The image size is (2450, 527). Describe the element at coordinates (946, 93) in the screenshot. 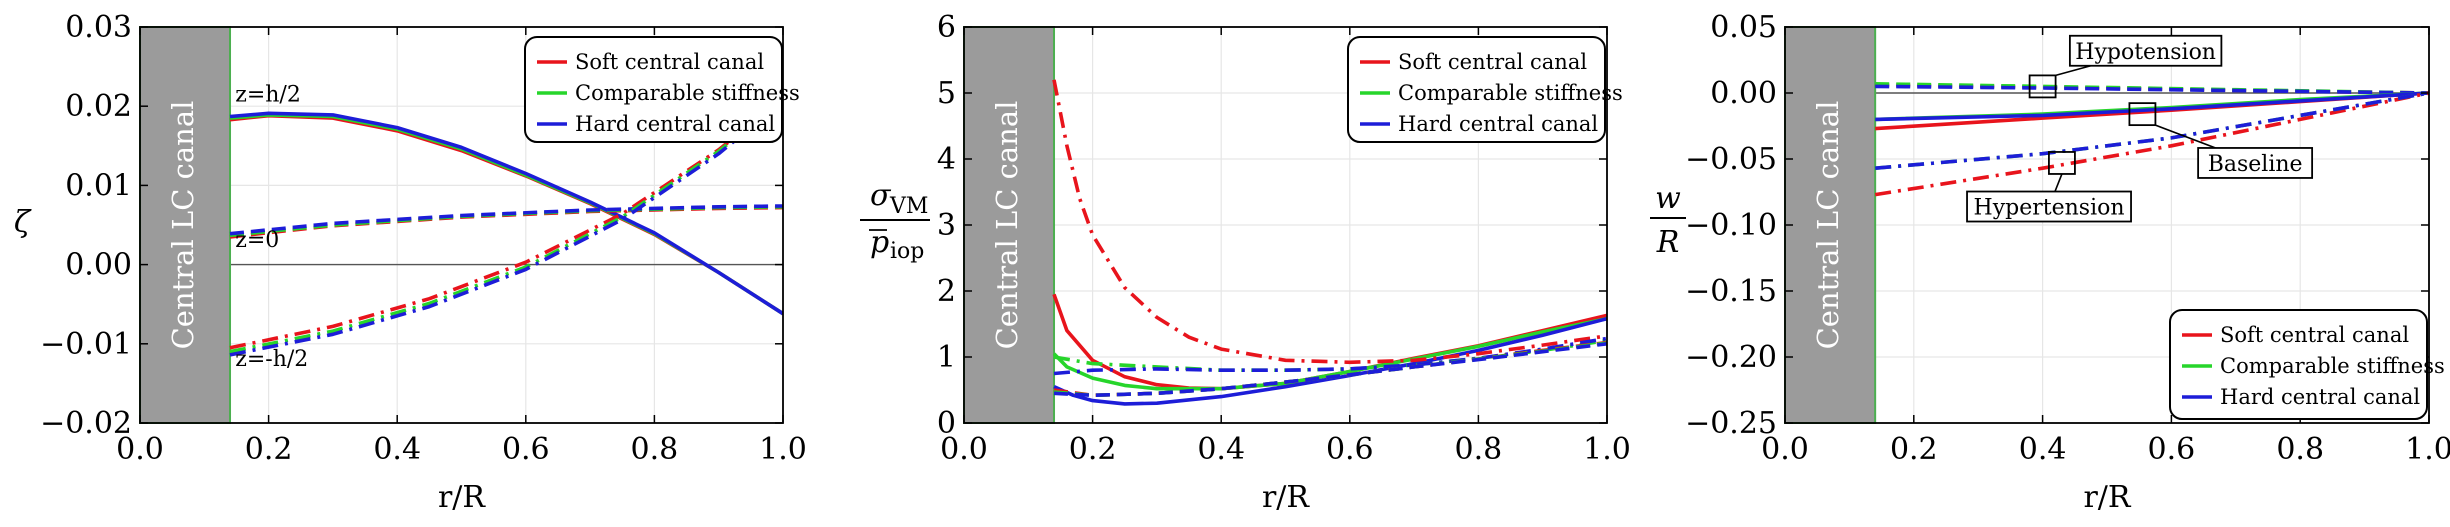

I see `y-tick-label: 5` at that location.